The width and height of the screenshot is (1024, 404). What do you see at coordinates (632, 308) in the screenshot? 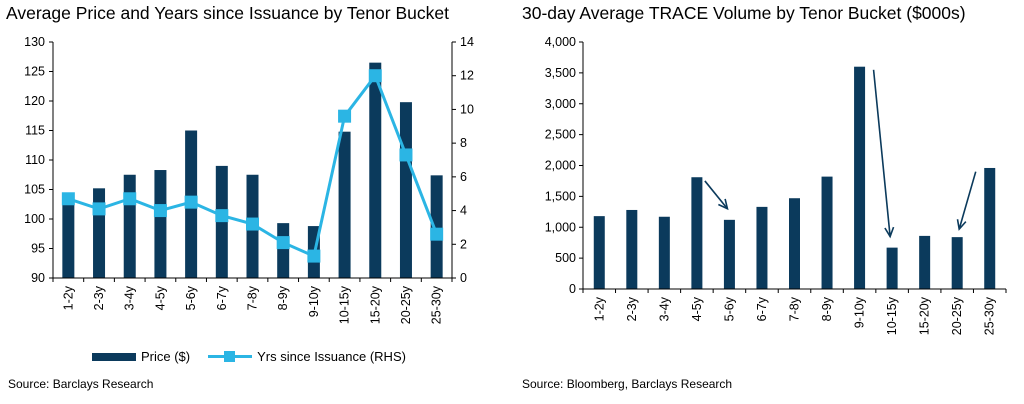
I see `volume-x-tick-label: 2-3y` at bounding box center [632, 308].